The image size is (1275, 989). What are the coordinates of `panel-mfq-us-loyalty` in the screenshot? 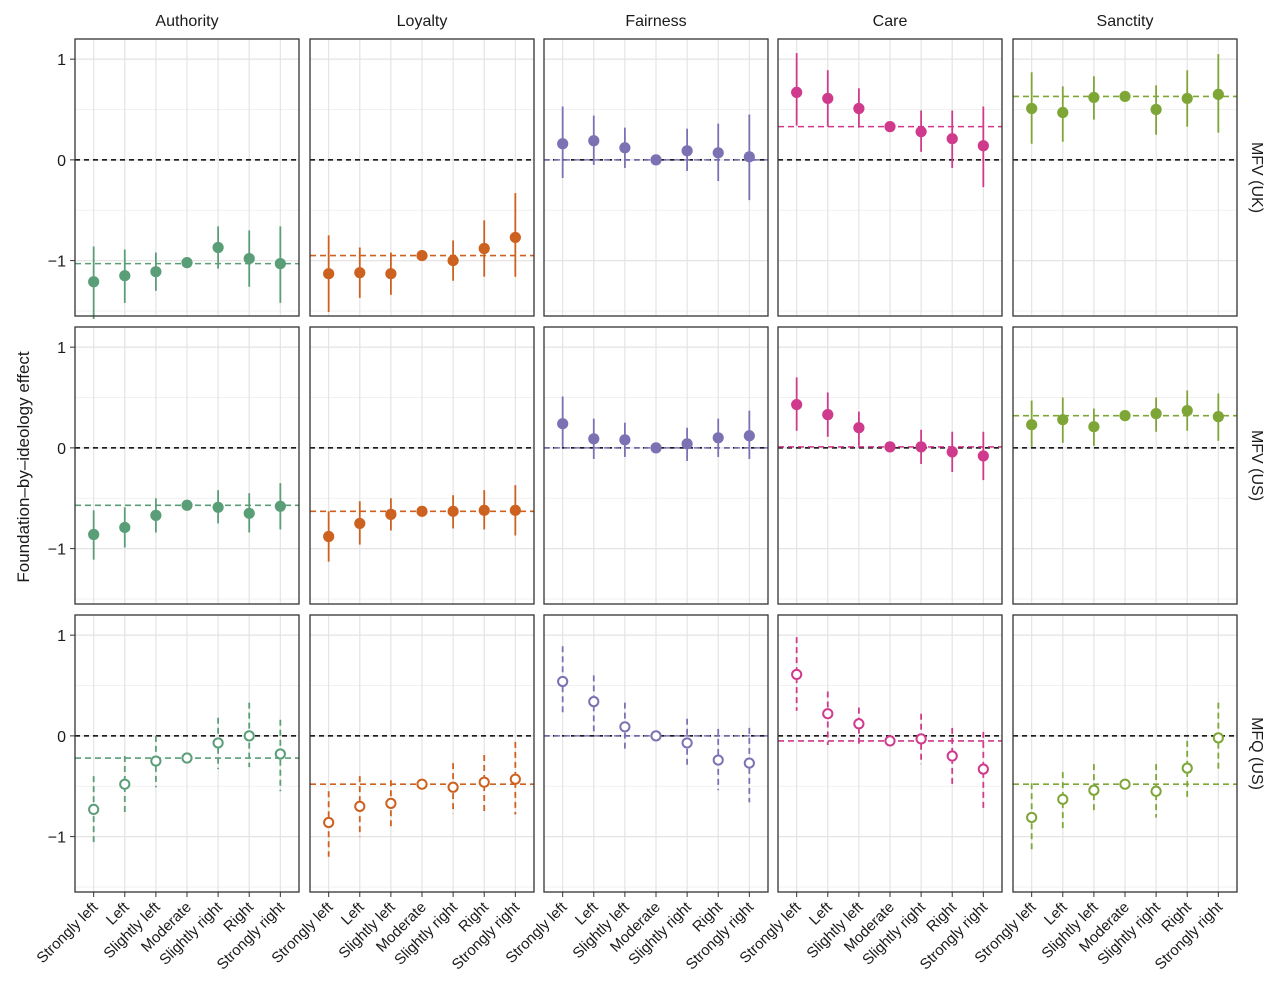 It's located at (422, 753).